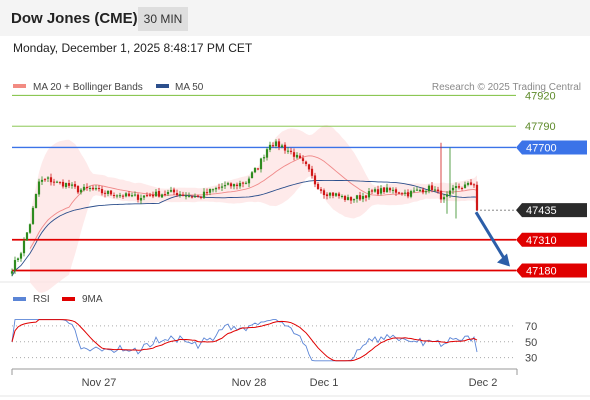  Describe the element at coordinates (540, 127) in the screenshot. I see `level-label-47790: 47790` at that location.